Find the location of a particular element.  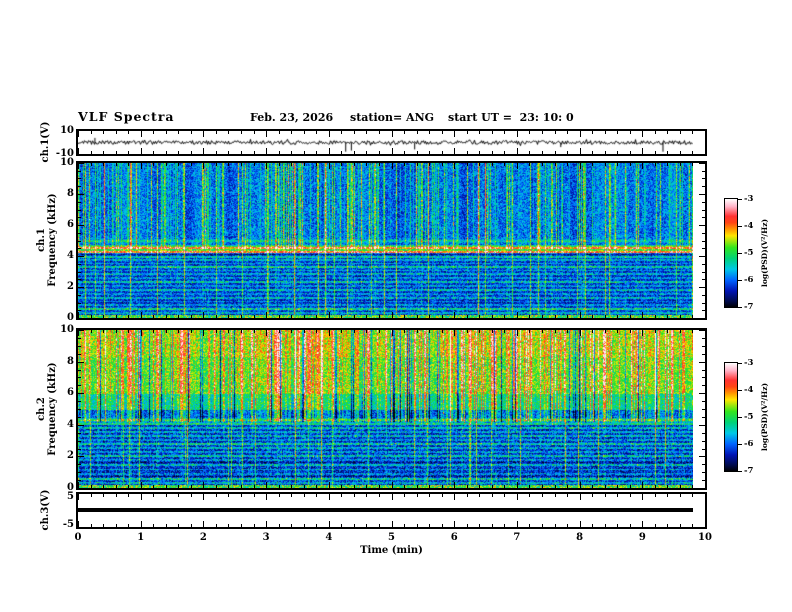

freq-tick-label: 10 is located at coordinates (67, 329).